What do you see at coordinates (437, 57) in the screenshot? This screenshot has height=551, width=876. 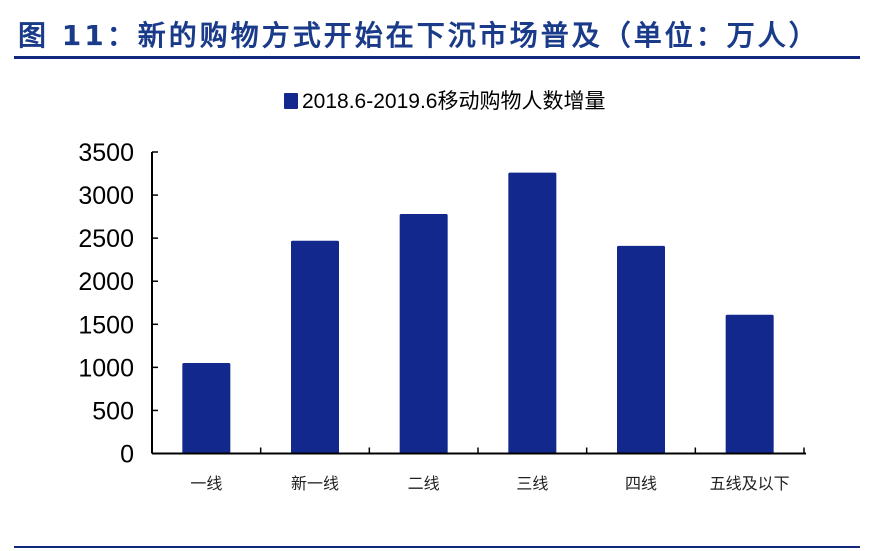 I see `top-divider` at bounding box center [437, 57].